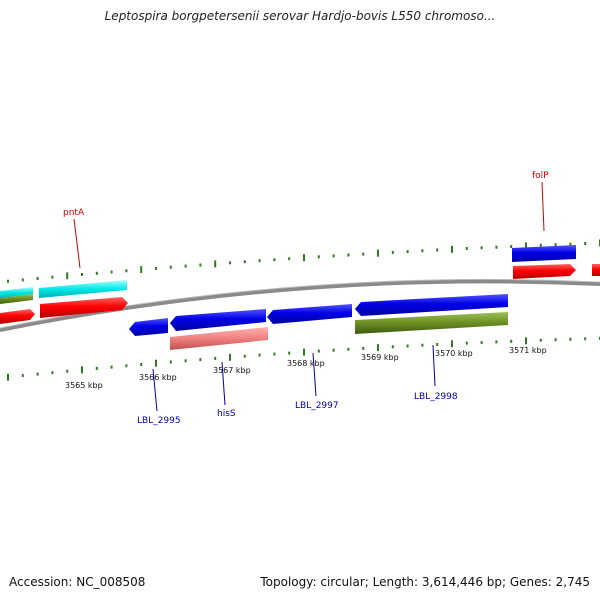  Describe the element at coordinates (159, 421) in the screenshot. I see `gene-label-LBL_2995: LBL_2995` at that location.